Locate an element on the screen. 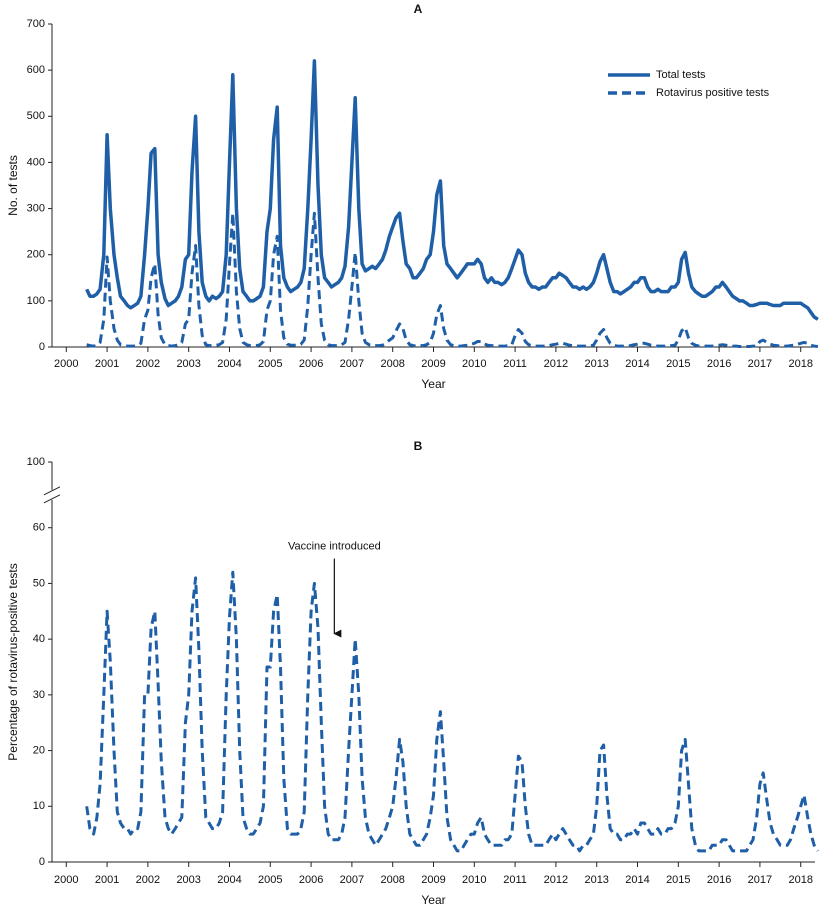 This screenshot has height=917, width=837. y-tick-label: 50 is located at coordinates (39, 583).